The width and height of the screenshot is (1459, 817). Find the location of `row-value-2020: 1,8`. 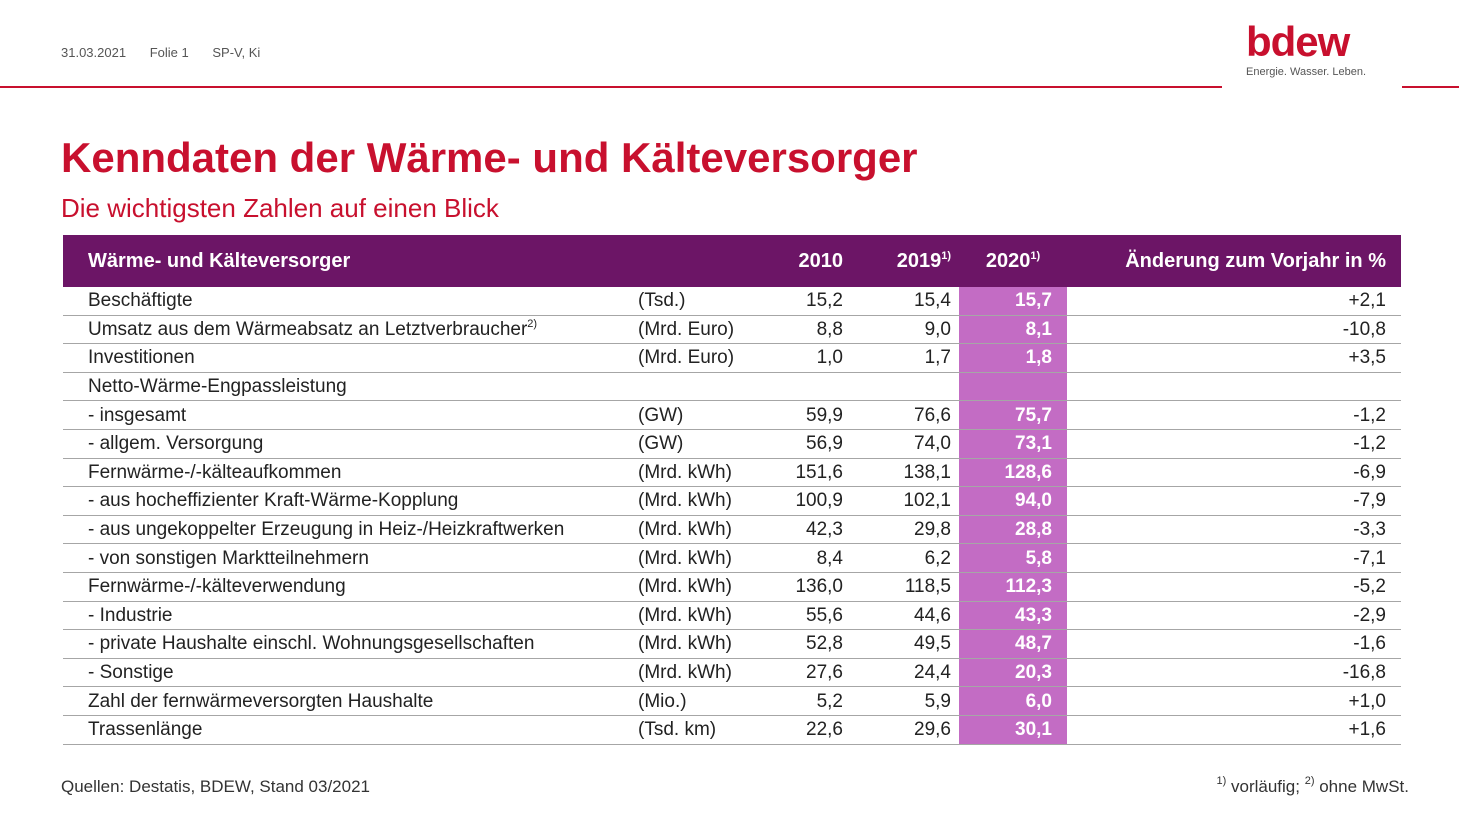

row-value-2020: 1,8 is located at coordinates (1013, 358).